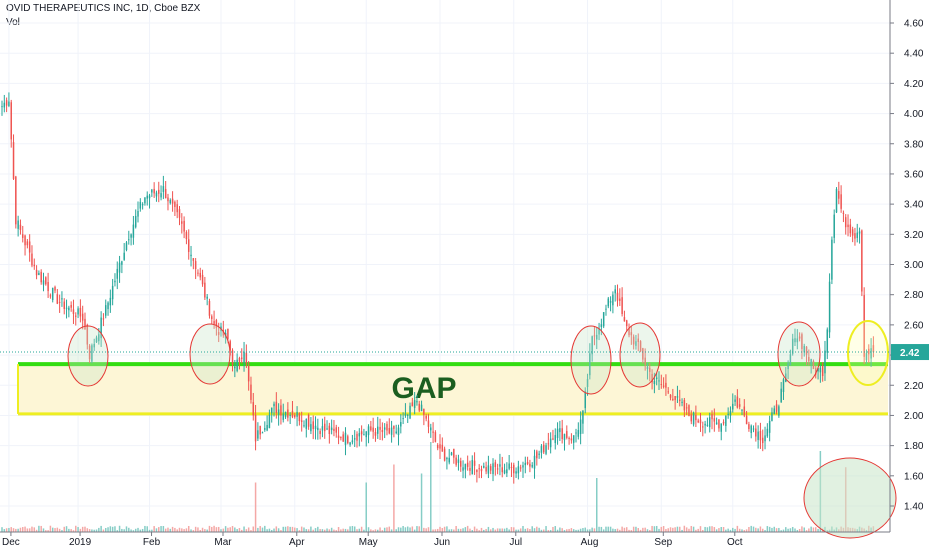 This screenshot has height=550, width=932. What do you see at coordinates (445, 539) in the screenshot?
I see `time-axis: Dec 2019 Feb Mar Apr May Jun Jul Aug Sep Oct` at bounding box center [445, 539].